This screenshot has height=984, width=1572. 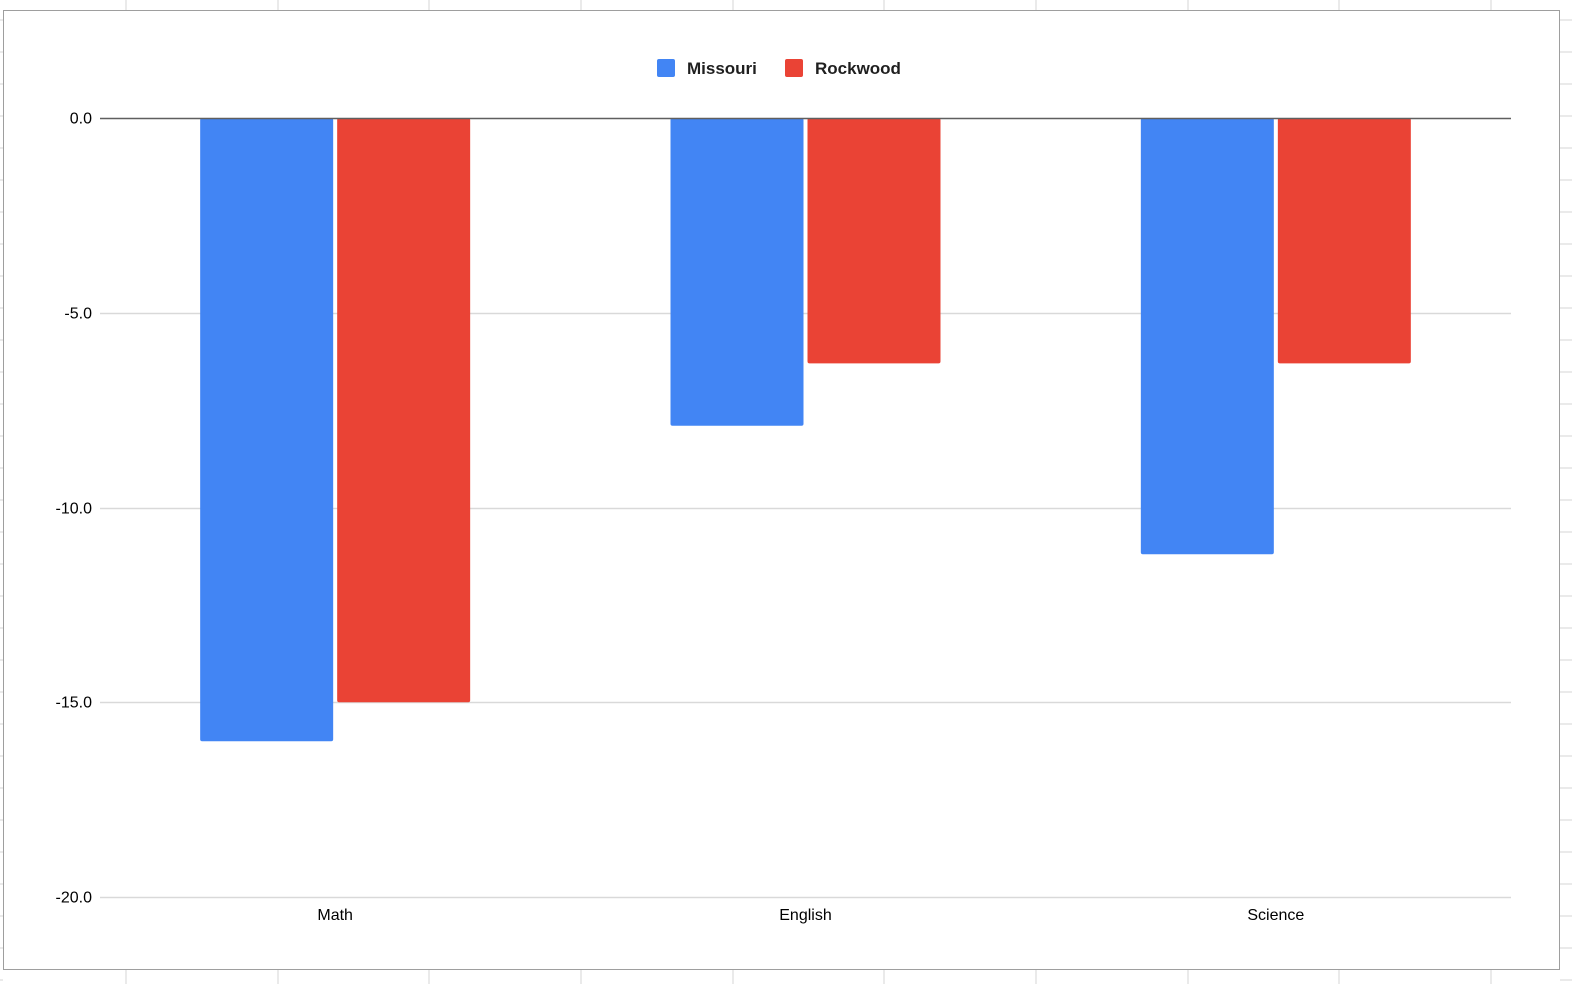 I want to click on chart-legend: Missouri Rockwood, so click(x=779, y=68).